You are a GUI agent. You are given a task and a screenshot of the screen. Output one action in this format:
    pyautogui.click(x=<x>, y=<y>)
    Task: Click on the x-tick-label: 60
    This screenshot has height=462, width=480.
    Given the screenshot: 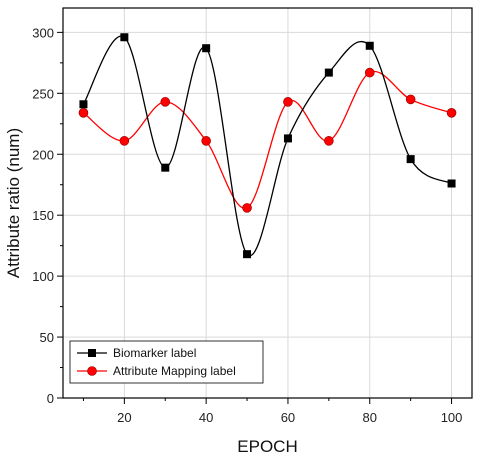 What is the action you would take?
    pyautogui.click(x=288, y=417)
    